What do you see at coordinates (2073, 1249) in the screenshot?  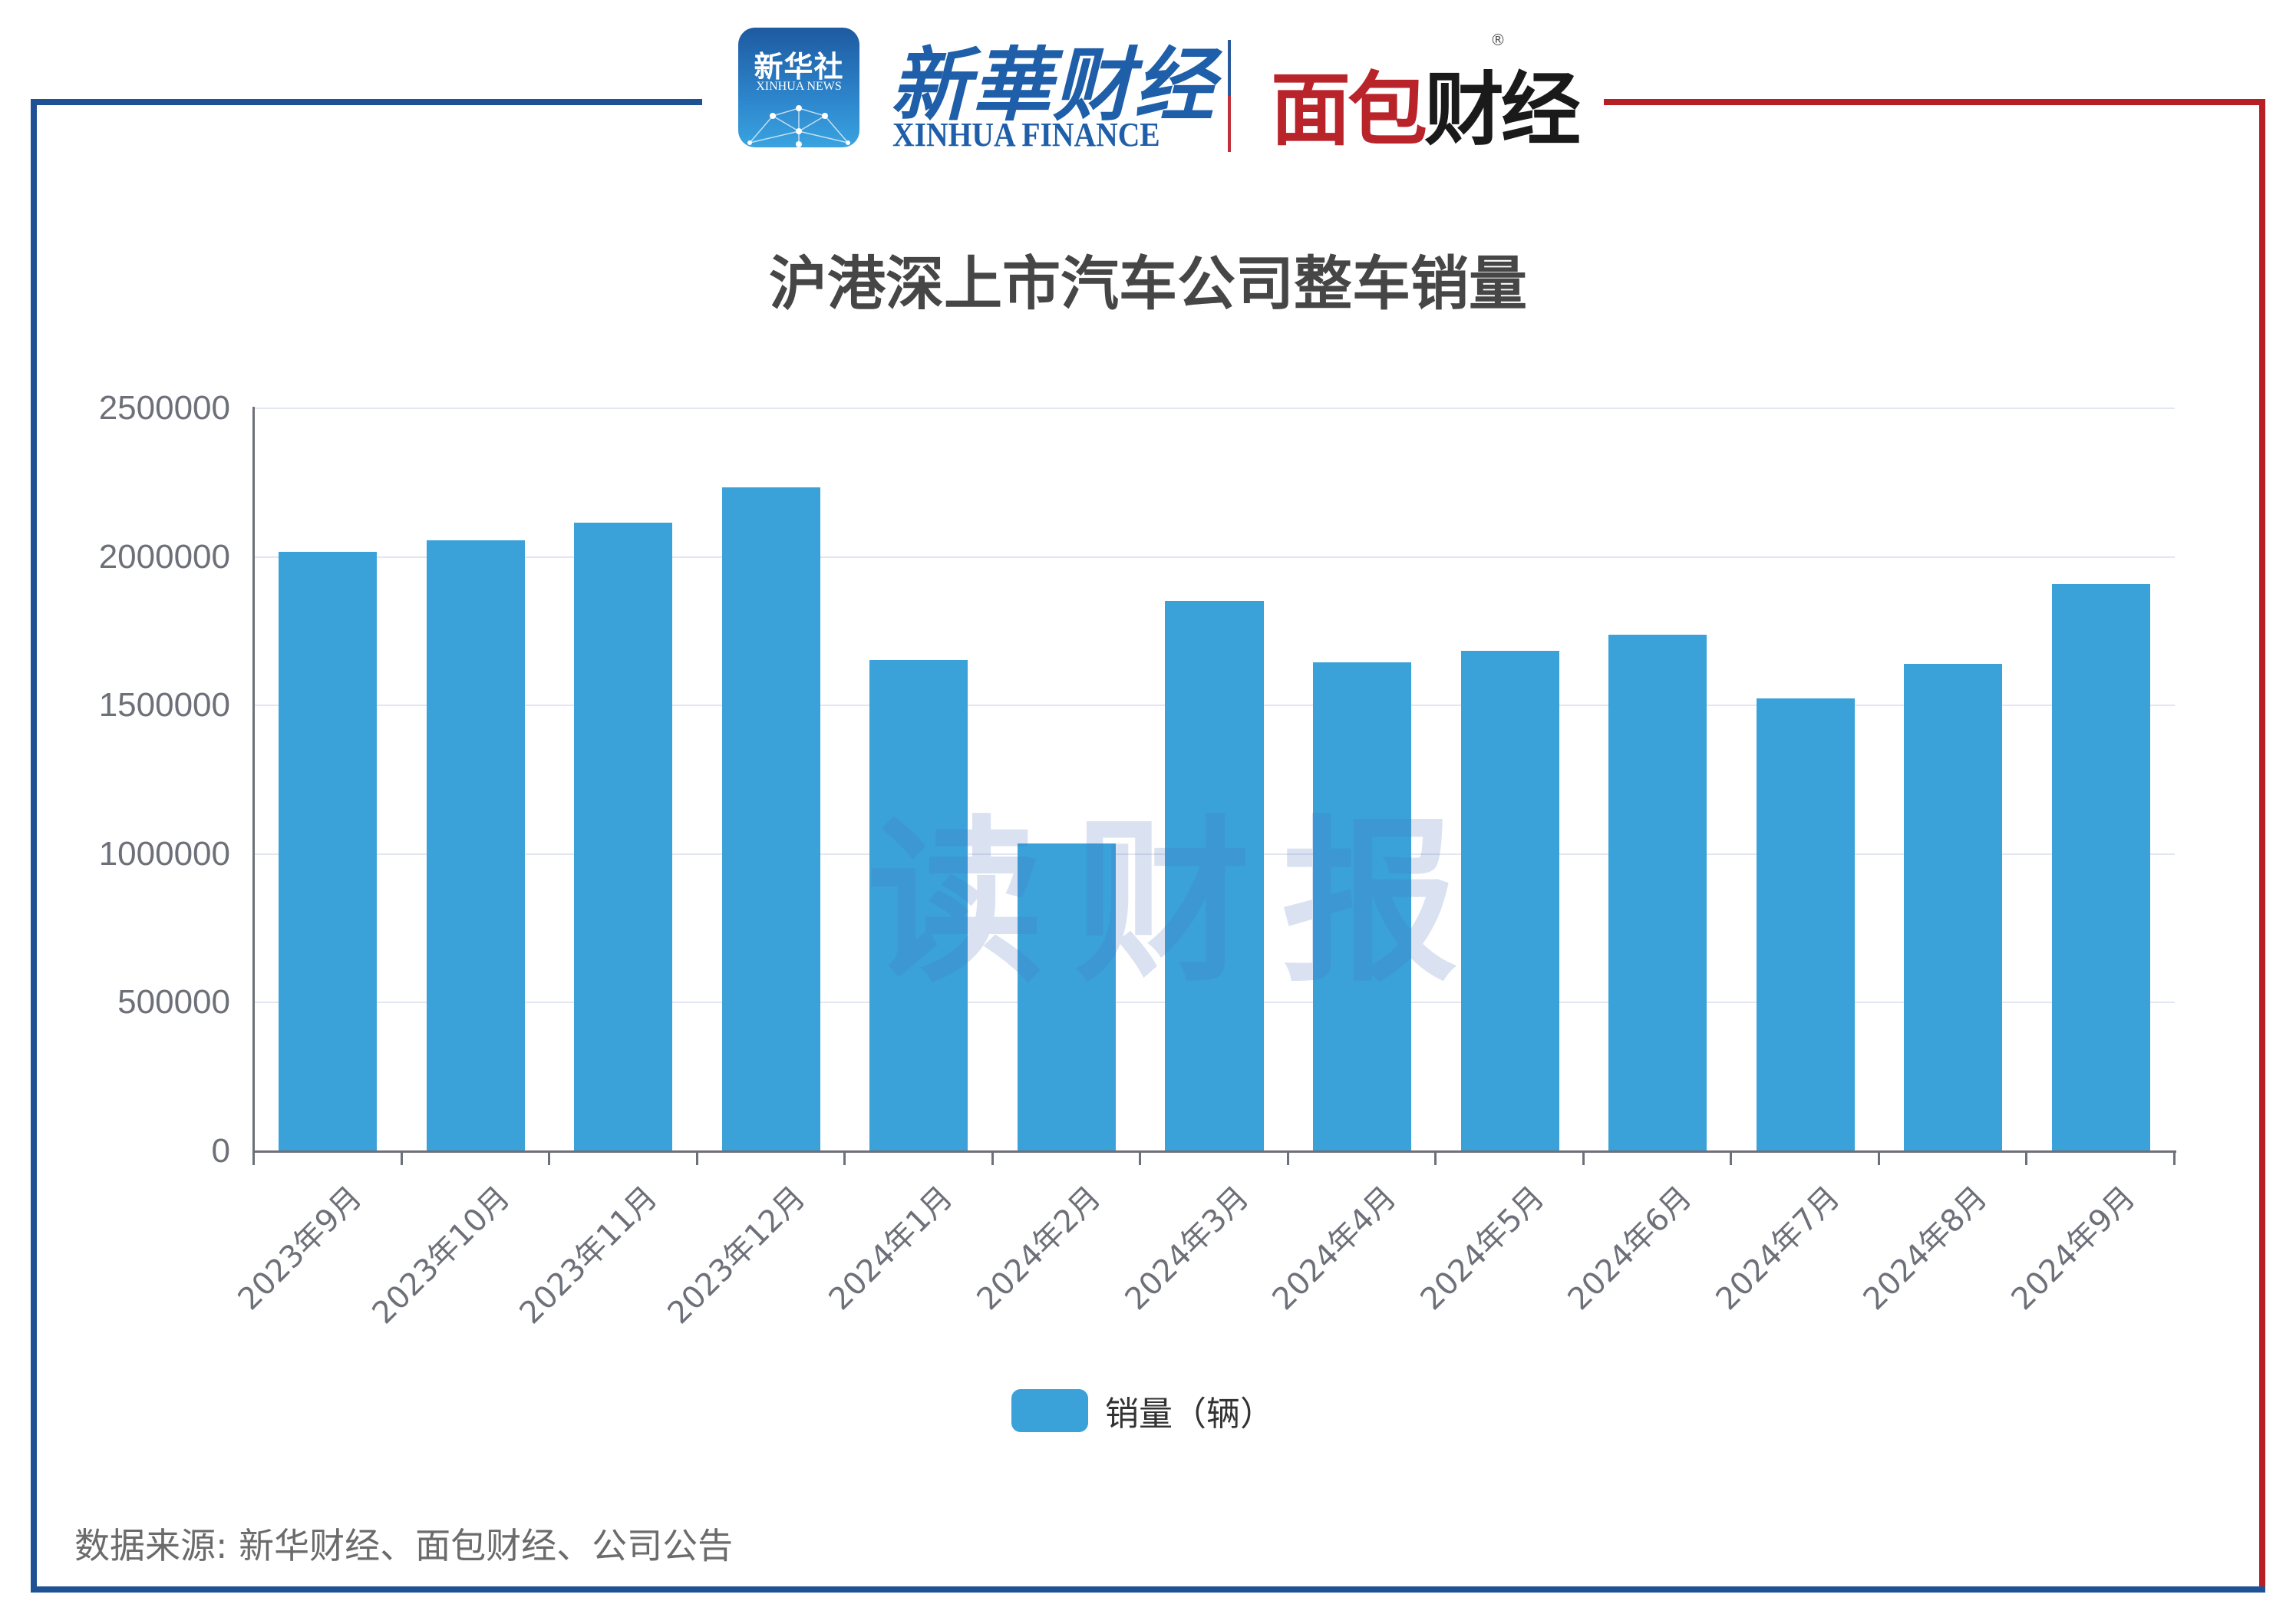 I see `x-tick-label: 2024年9月` at bounding box center [2073, 1249].